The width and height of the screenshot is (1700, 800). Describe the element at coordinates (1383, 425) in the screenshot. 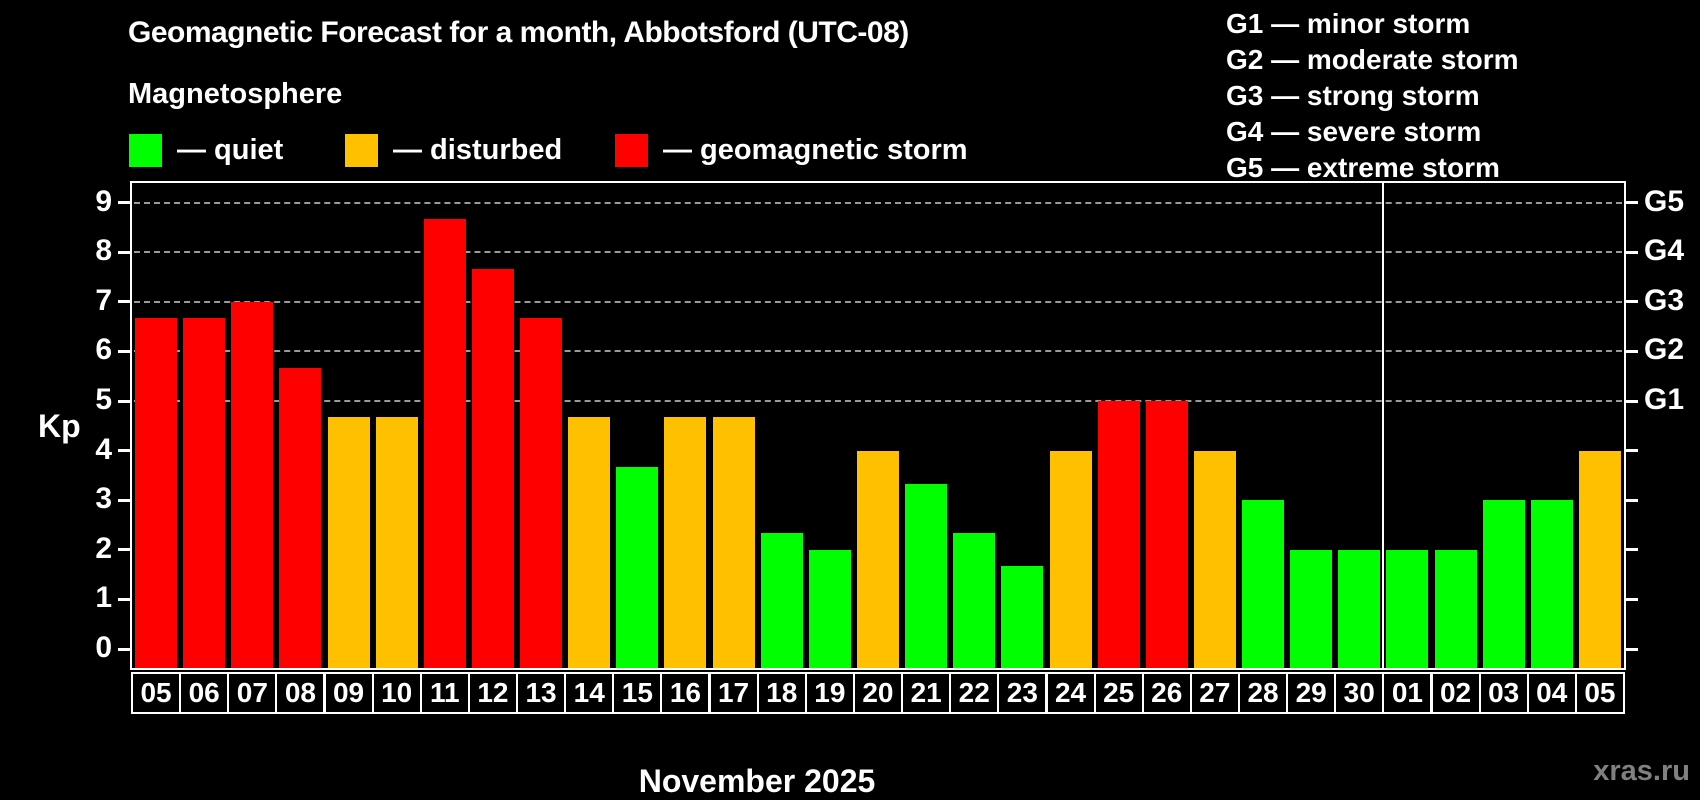

I see `month-separator-line` at that location.